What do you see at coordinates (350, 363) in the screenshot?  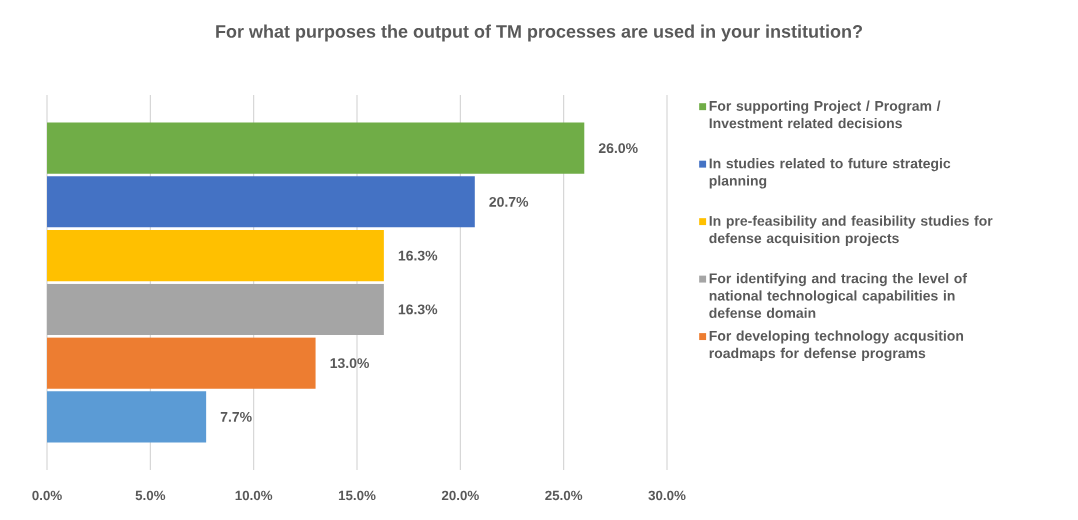 I see `data-label: 13.0%` at bounding box center [350, 363].